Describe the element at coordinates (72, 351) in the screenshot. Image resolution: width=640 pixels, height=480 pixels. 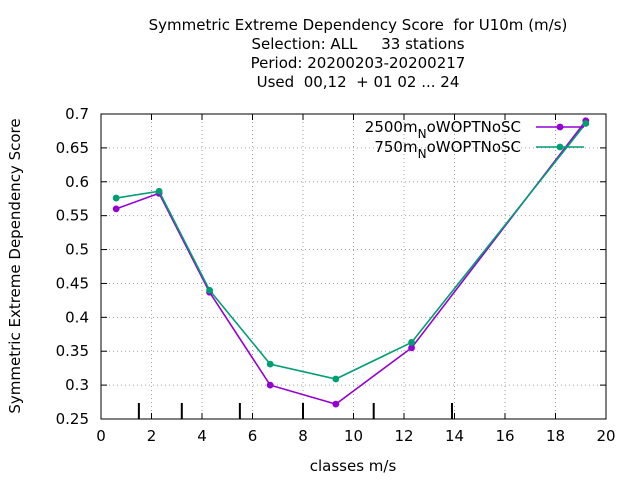
I see `y-tick-label: 0.35` at that location.